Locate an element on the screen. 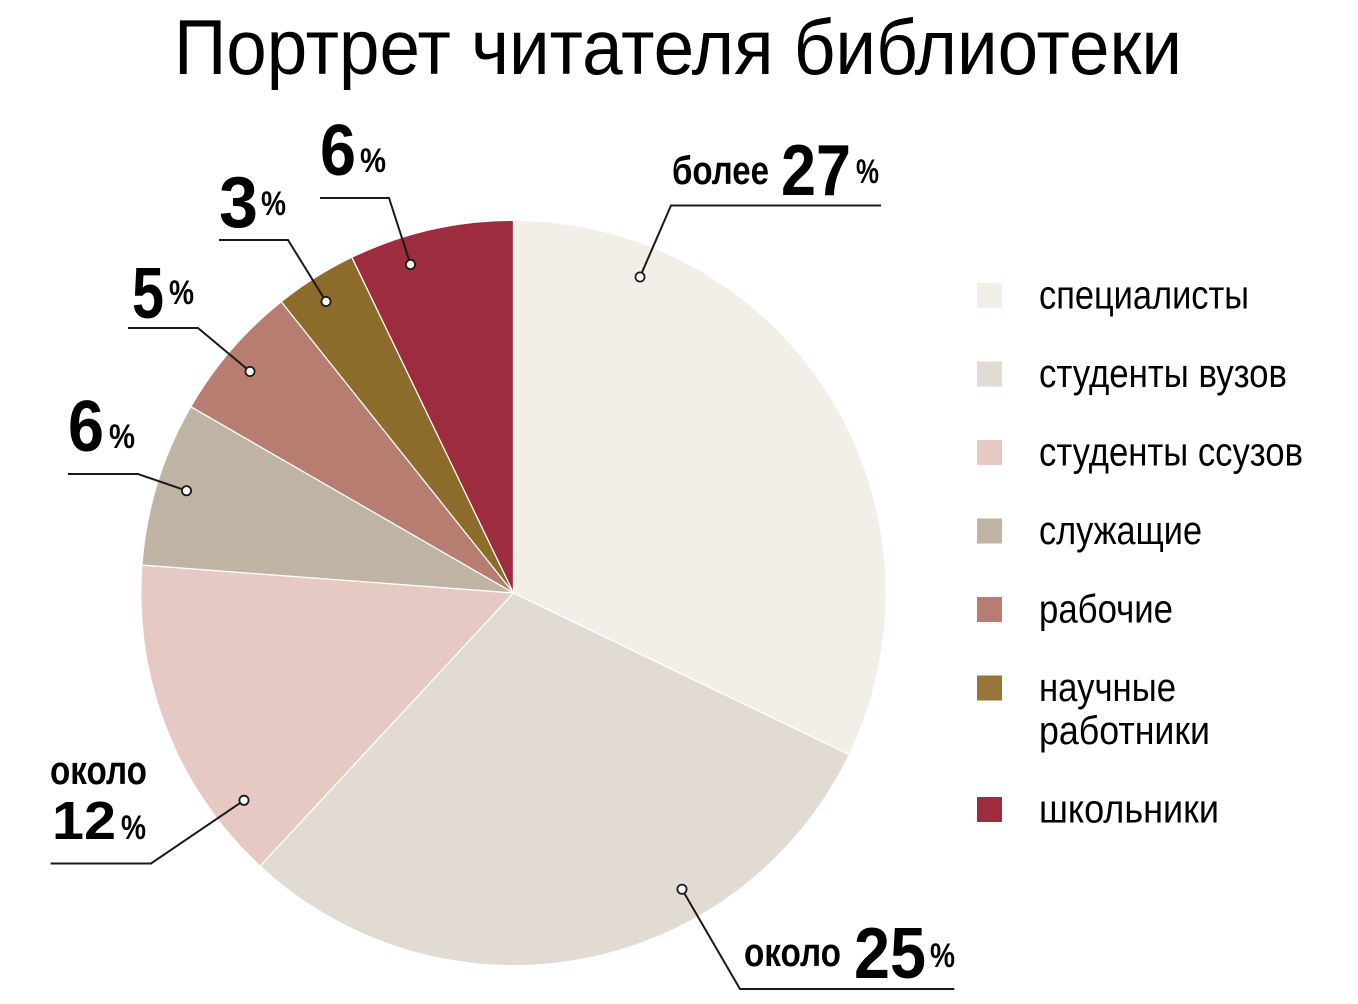 The height and width of the screenshot is (1004, 1358). svg-text: рабочие is located at coordinates (1106, 610).